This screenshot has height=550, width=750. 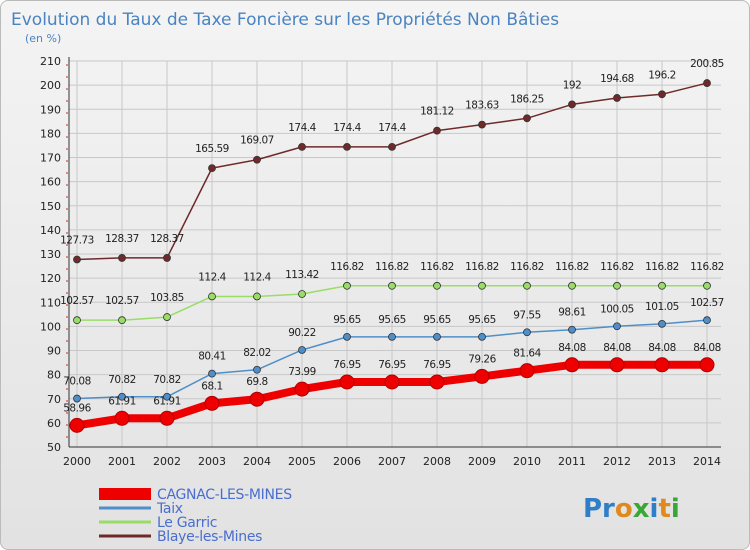 What do you see at coordinates (392, 461) in the screenshot?
I see `x-tick-label: 2007` at bounding box center [392, 461].